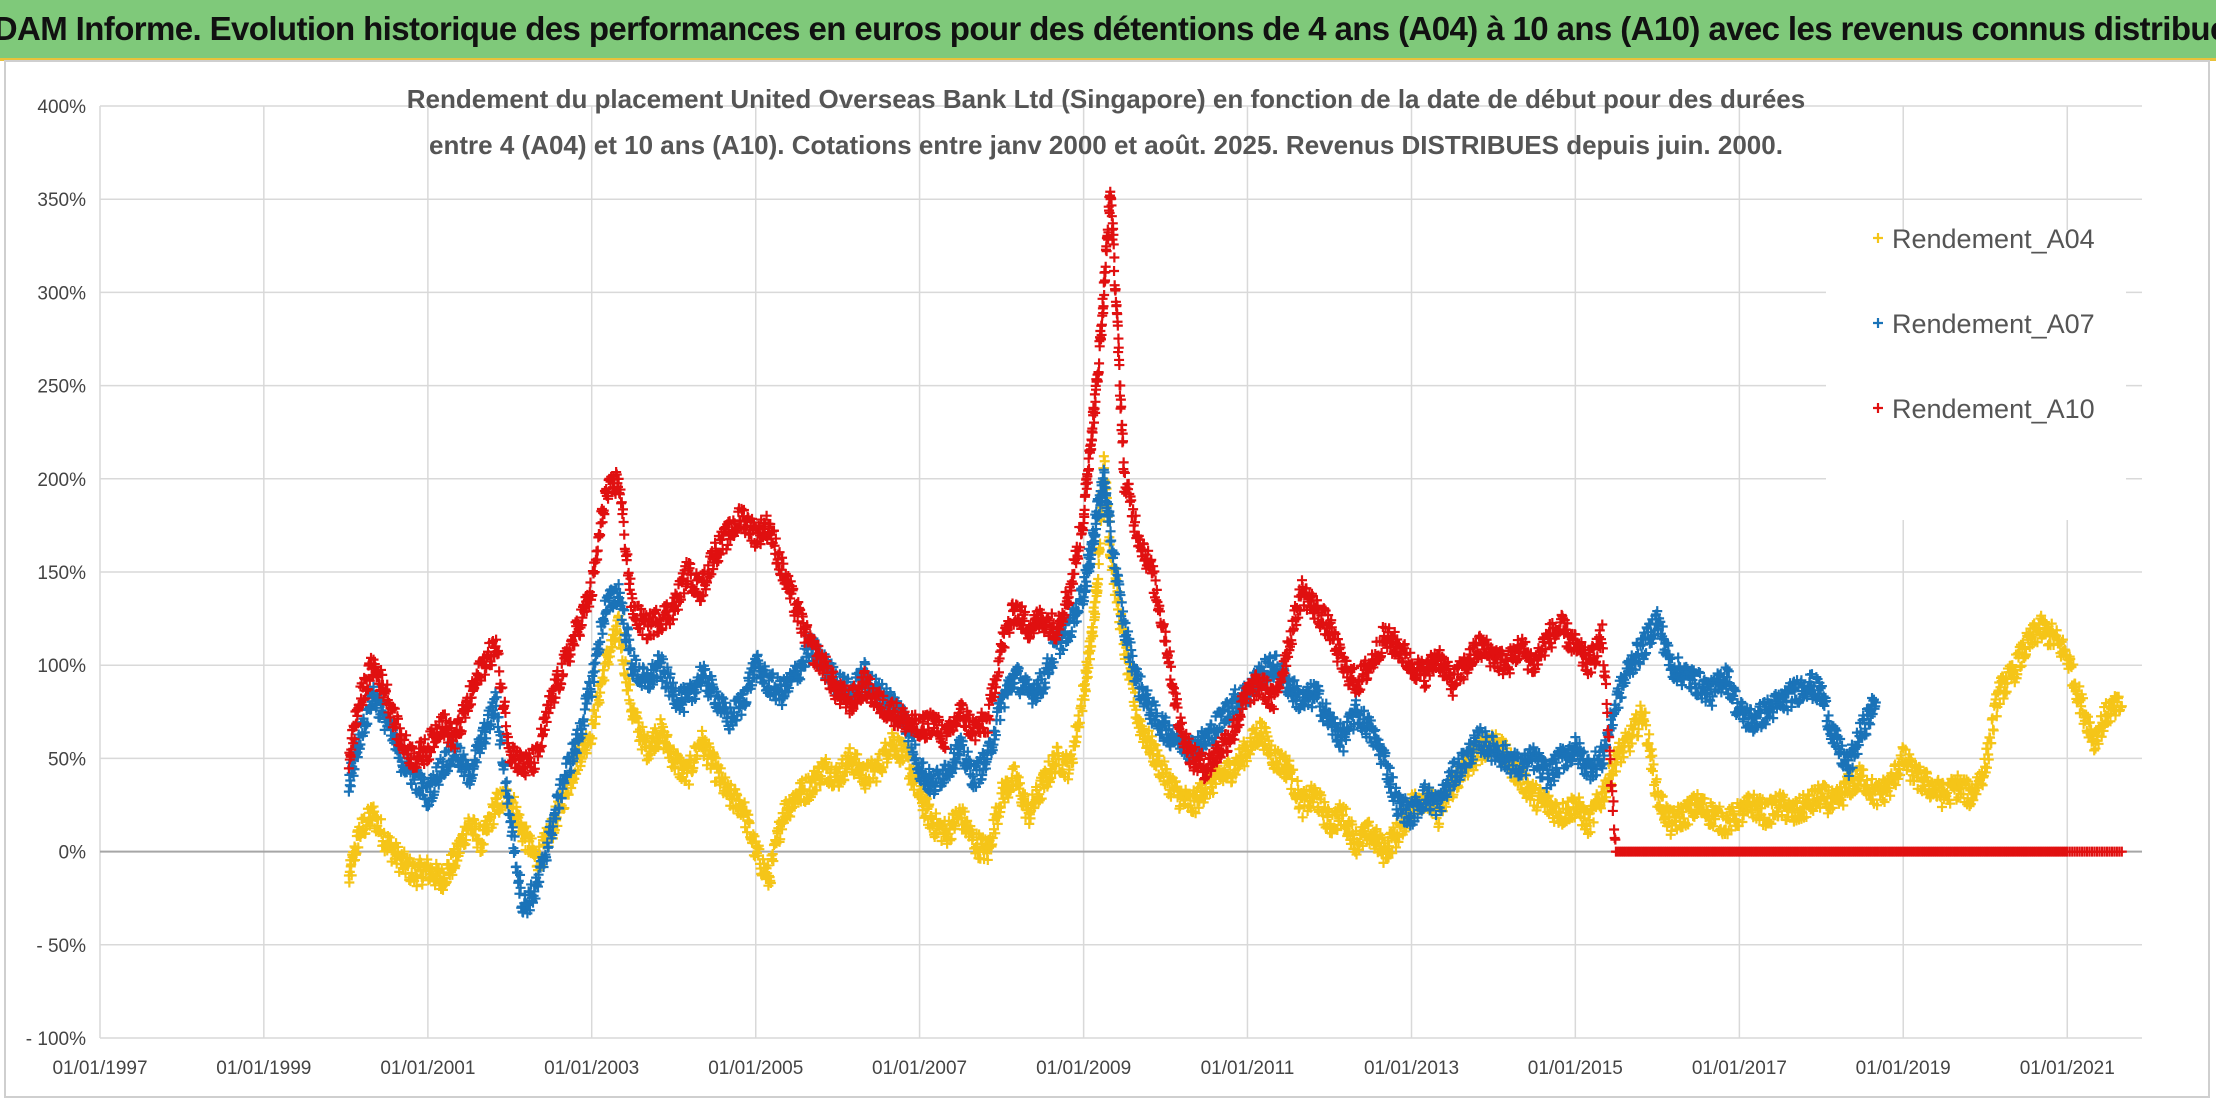 This screenshot has height=1102, width=2216. I want to click on x-tick-label: 01/01/2007, so click(919, 1068).